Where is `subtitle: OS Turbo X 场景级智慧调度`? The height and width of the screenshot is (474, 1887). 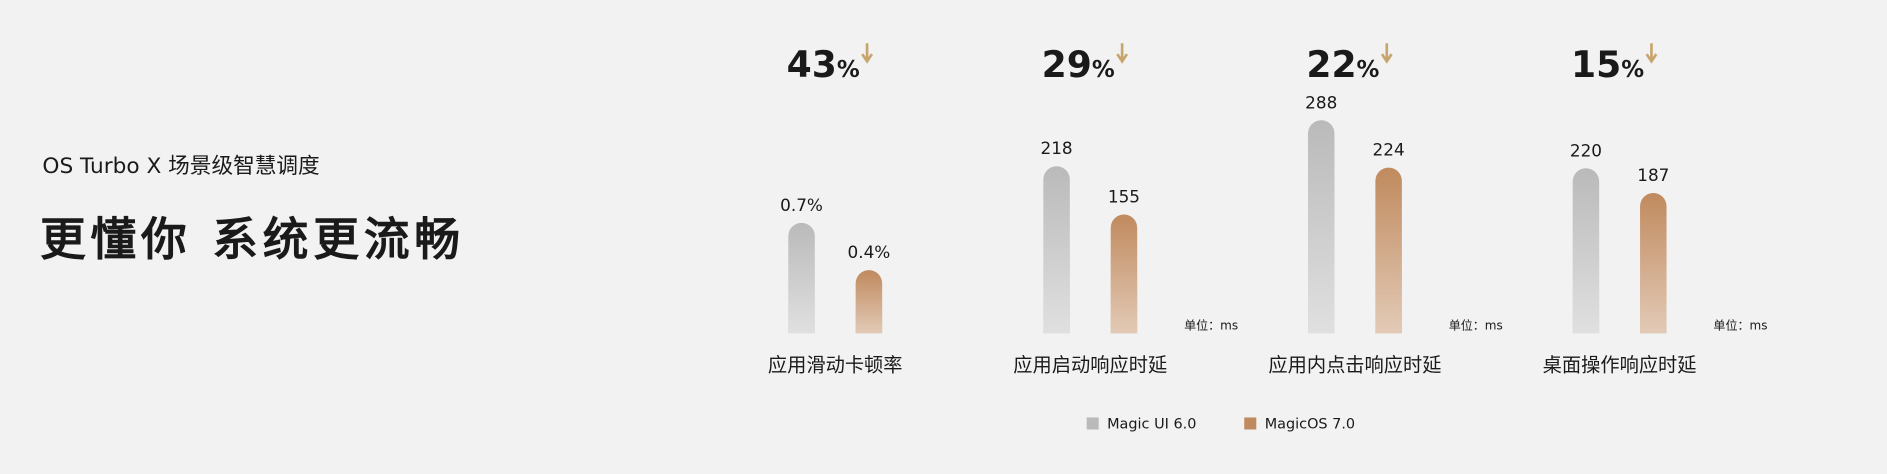
subtitle: OS Turbo X 场景级智慧调度 is located at coordinates (180, 166).